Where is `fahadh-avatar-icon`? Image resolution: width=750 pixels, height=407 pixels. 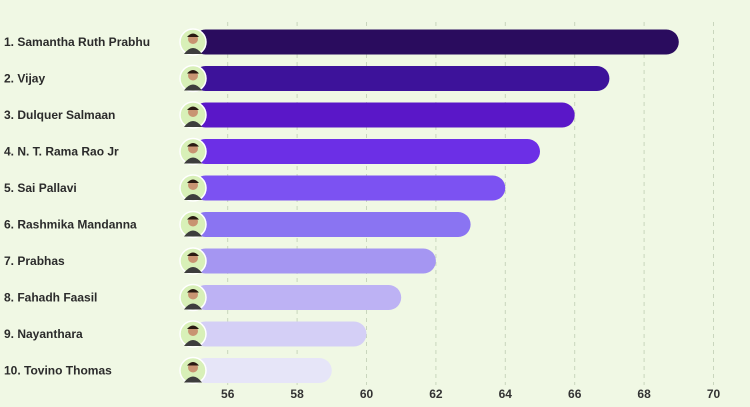
fahadh-avatar-icon is located at coordinates (193, 297).